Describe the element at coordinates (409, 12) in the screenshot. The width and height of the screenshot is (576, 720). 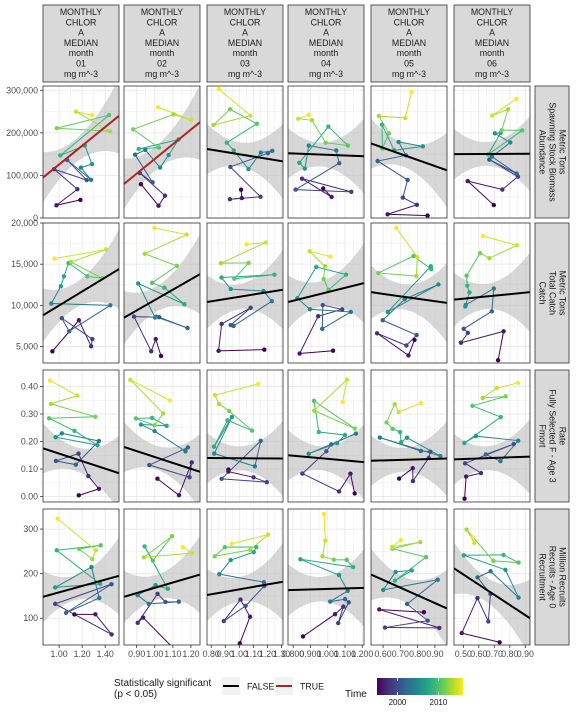
I see `strip-label: MONTHLY` at that location.